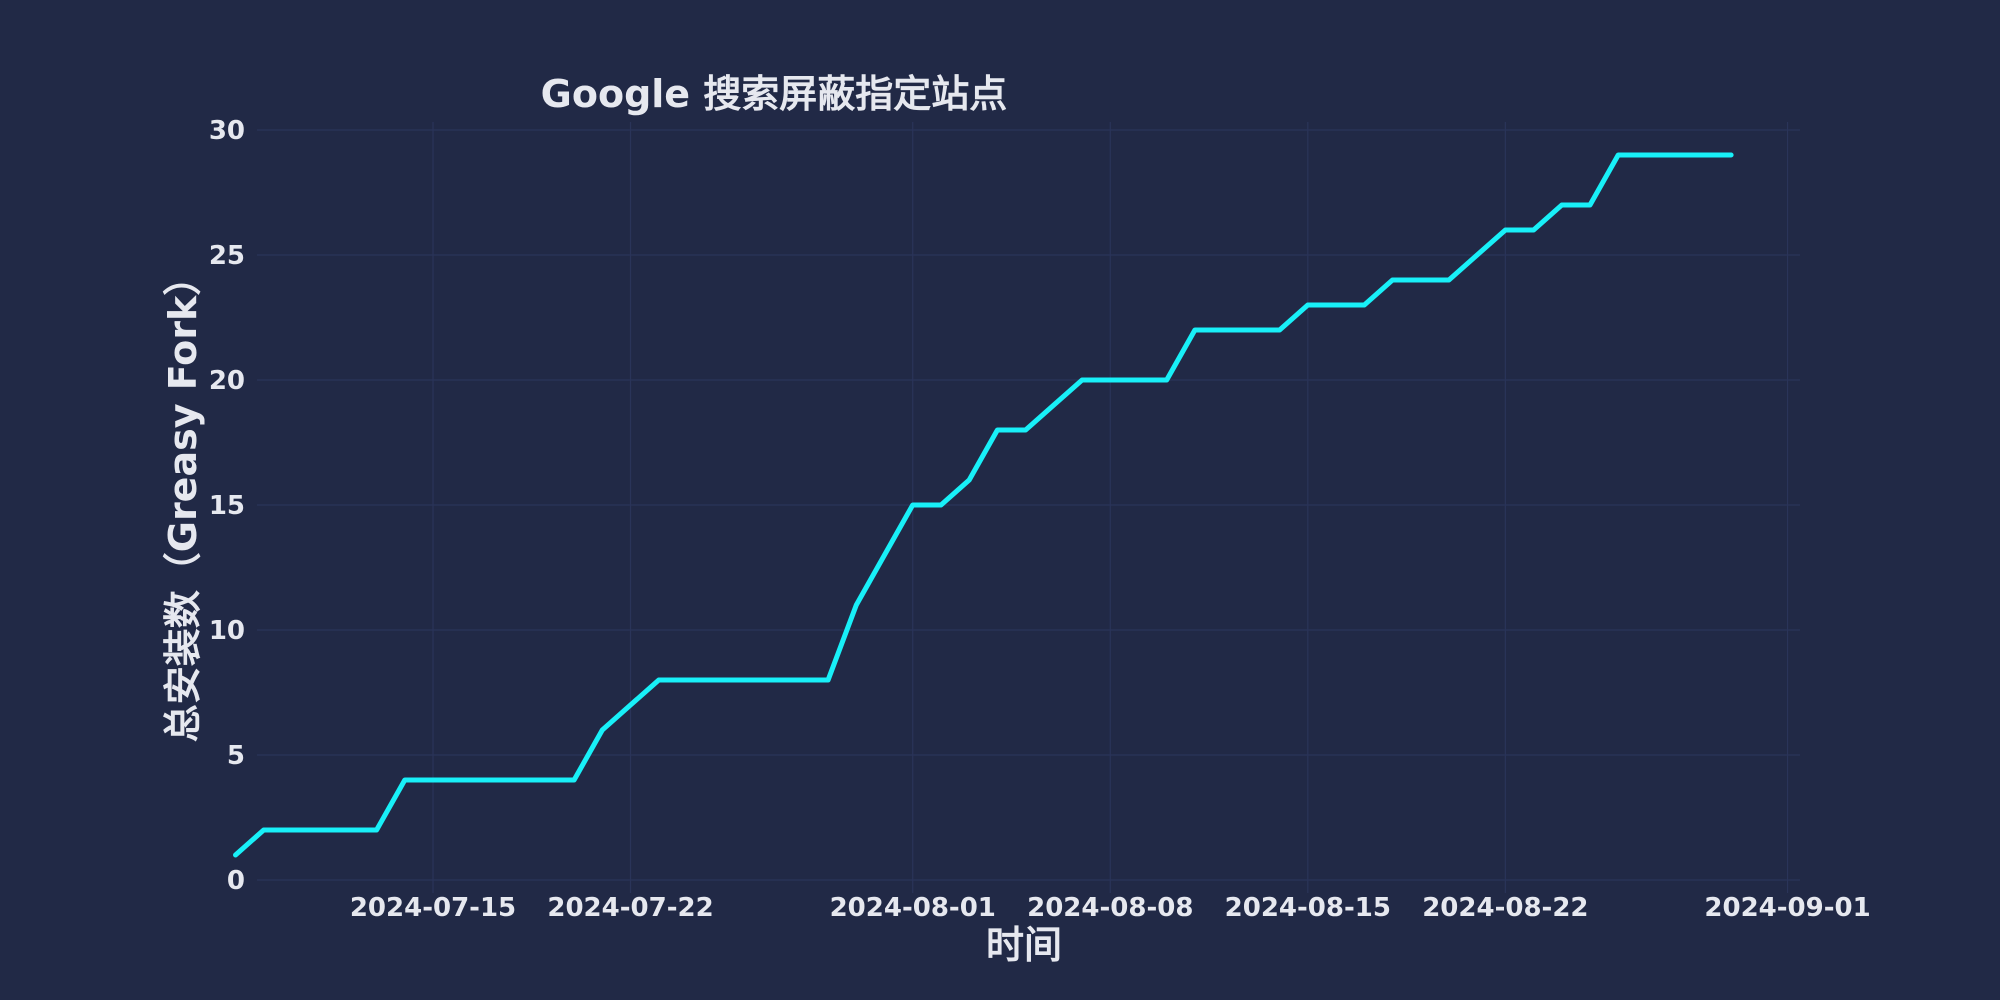  What do you see at coordinates (236, 881) in the screenshot?
I see `y-tick-label: 0` at bounding box center [236, 881].